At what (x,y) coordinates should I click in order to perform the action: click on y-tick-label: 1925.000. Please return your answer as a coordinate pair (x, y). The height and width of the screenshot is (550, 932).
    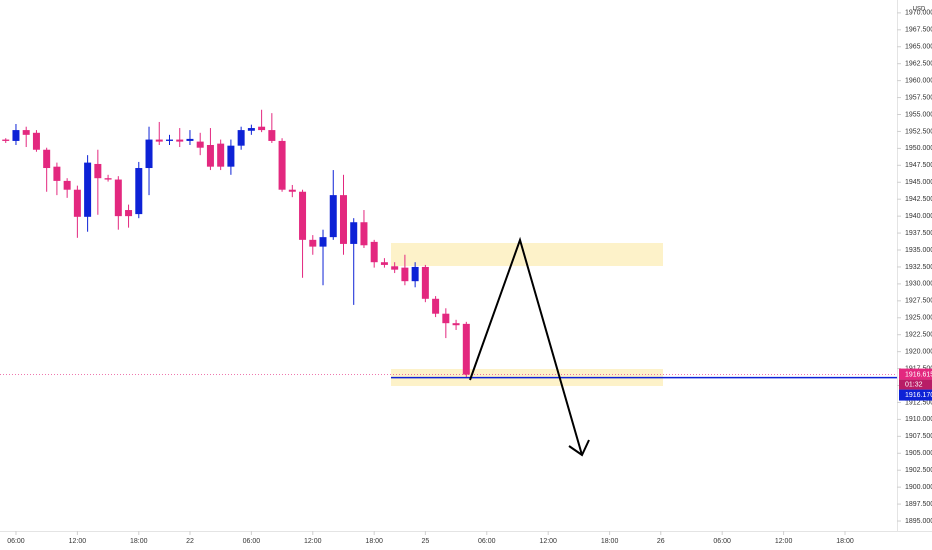
    Looking at the image, I should click on (918, 318).